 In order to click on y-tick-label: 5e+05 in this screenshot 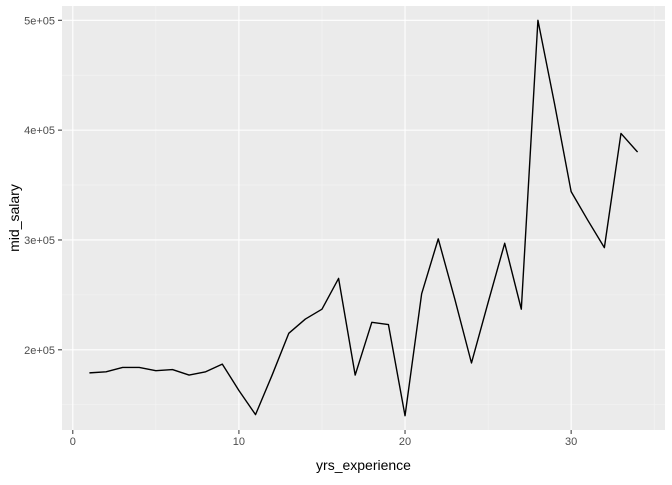, I will do `click(39, 21)`.